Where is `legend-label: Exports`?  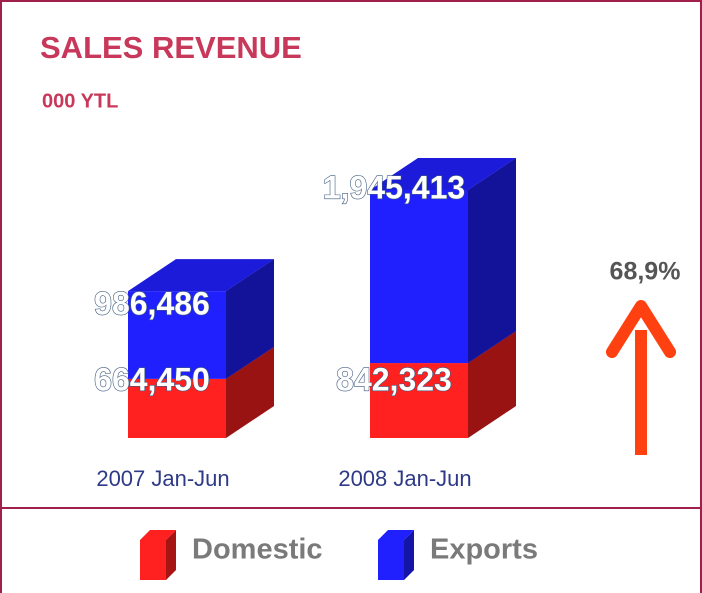
legend-label: Exports is located at coordinates (484, 550).